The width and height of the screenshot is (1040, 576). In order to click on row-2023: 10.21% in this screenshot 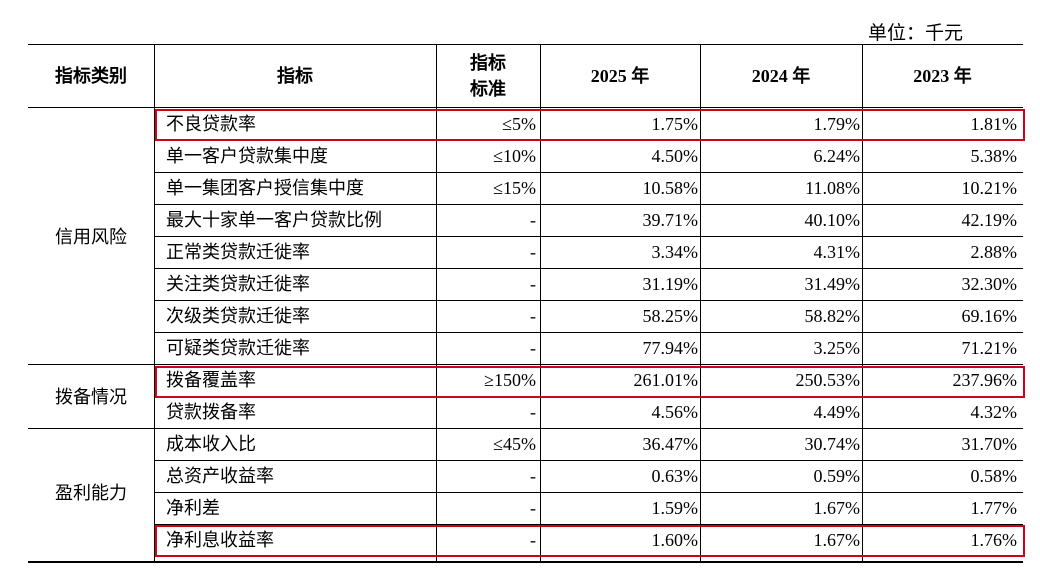, I will do `click(989, 188)`.